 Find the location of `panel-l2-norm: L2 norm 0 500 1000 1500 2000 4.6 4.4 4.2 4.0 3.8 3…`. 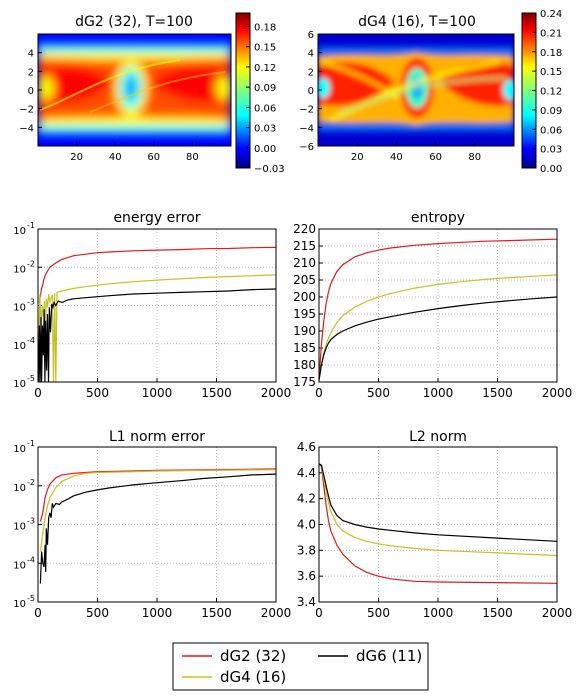

panel-l2-norm: L2 norm 0 500 1000 1500 2000 4.6 4.4 4.2 4.0 3.8 3… is located at coordinates (434, 524).